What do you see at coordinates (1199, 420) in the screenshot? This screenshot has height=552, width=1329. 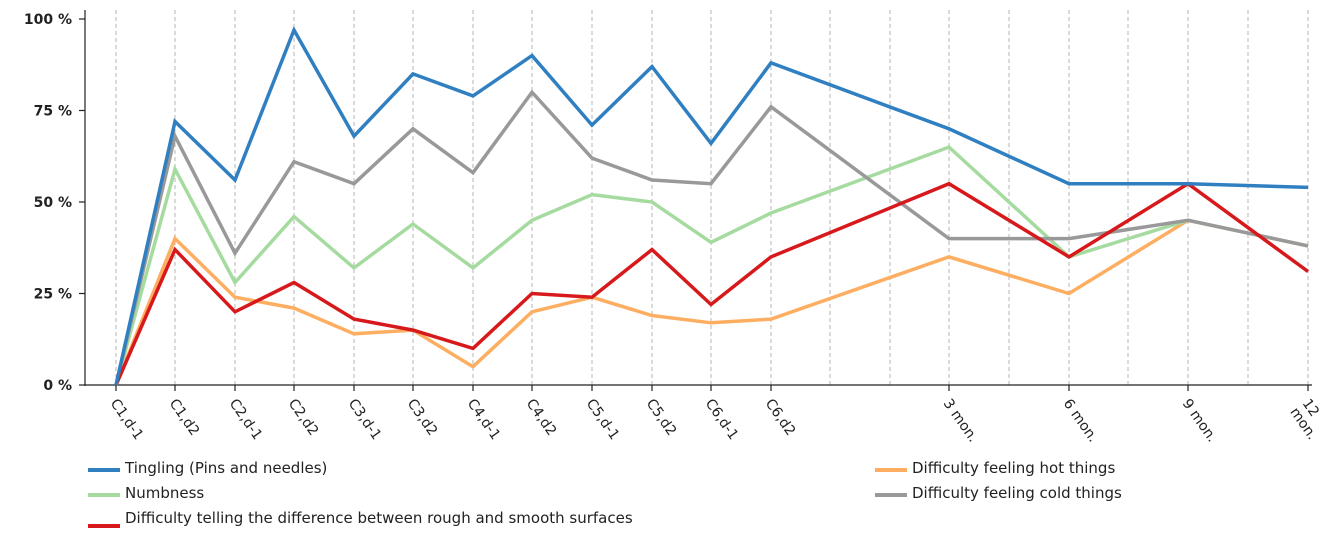 I see `x-tick-label: 9 mon.` at bounding box center [1199, 420].